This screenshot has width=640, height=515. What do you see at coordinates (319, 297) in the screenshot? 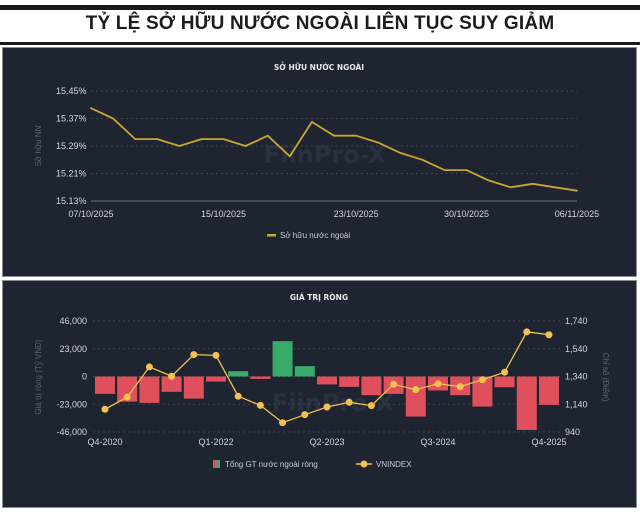
I see `chart-title: GIÁ TRỊ RÒNG` at bounding box center [319, 297].